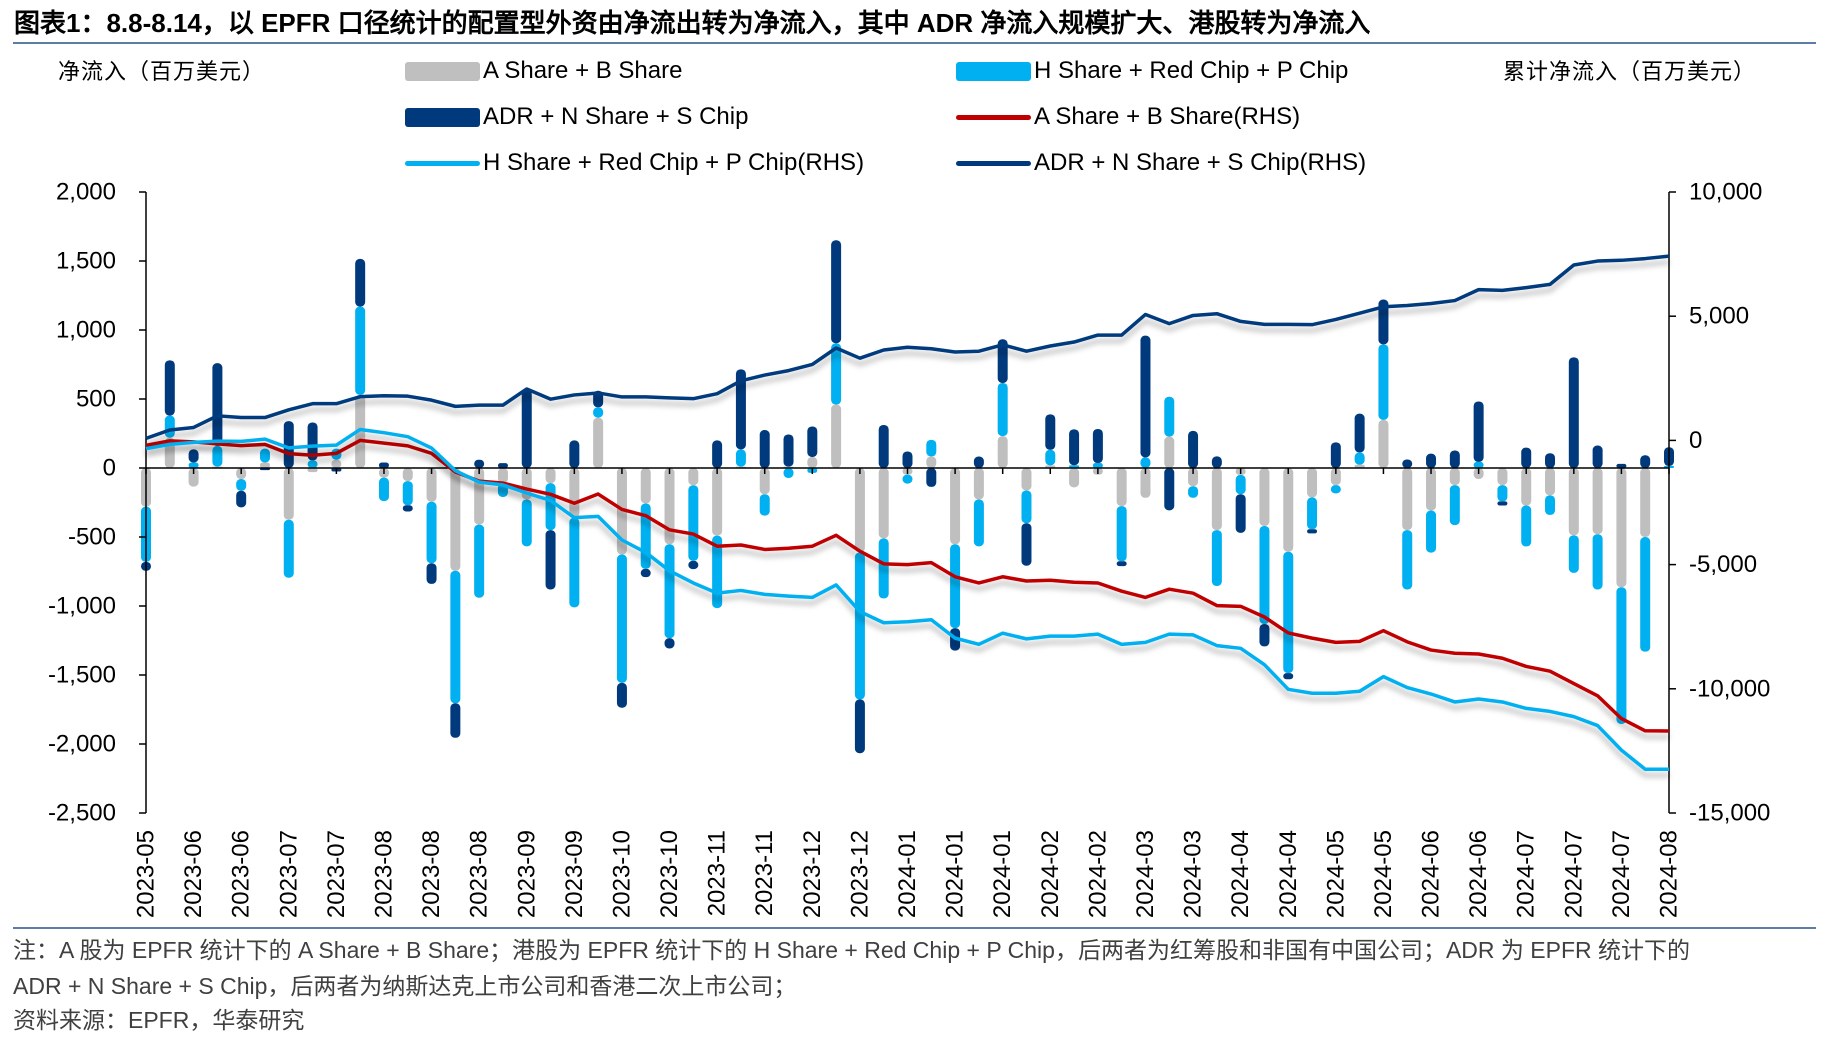 The height and width of the screenshot is (1039, 1829). Describe the element at coordinates (193, 874) in the screenshot. I see `x-tick-label: 2023-06` at that location.